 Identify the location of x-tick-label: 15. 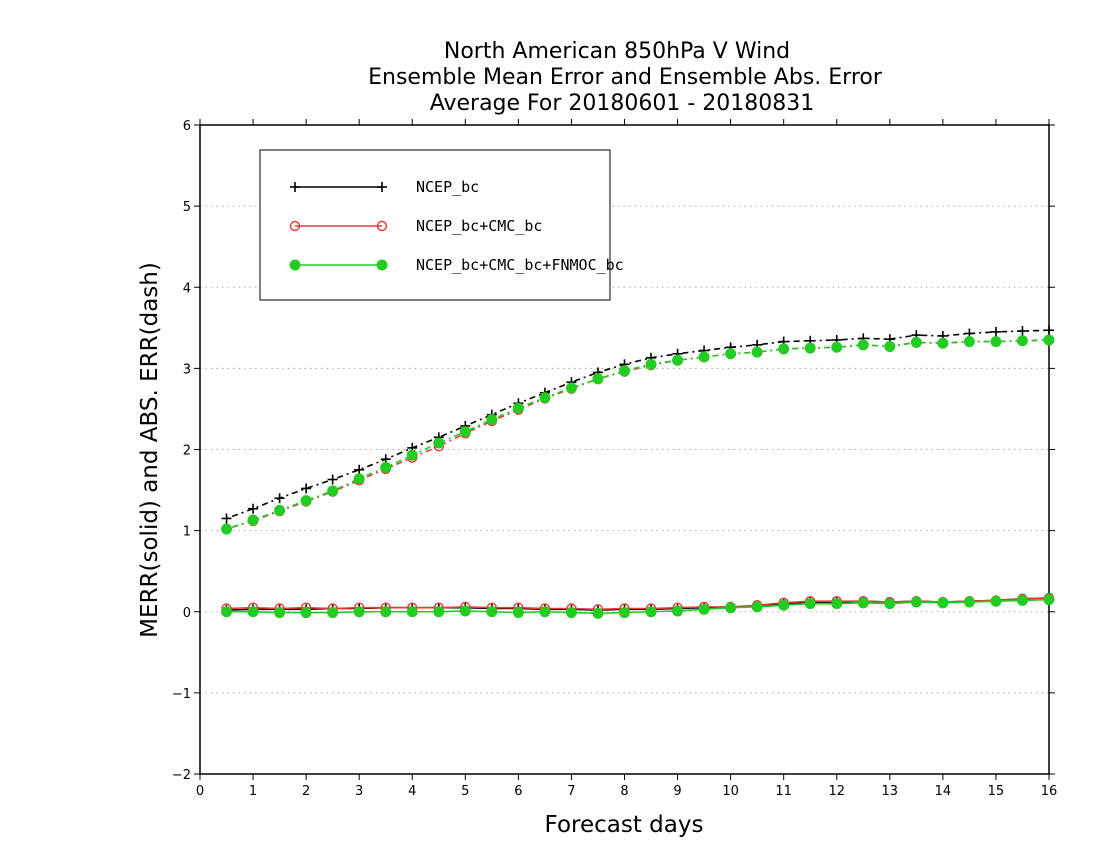
(996, 791).